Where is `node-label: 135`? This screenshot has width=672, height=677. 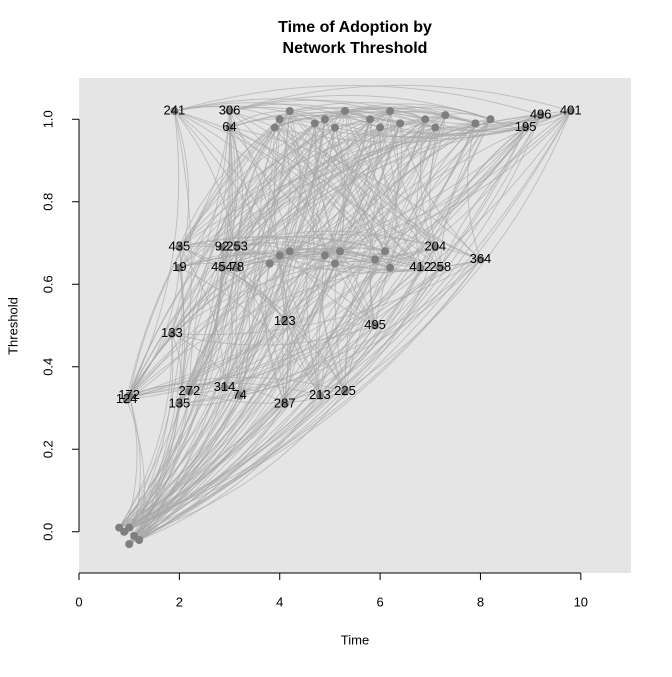
node-label: 135 is located at coordinates (180, 402).